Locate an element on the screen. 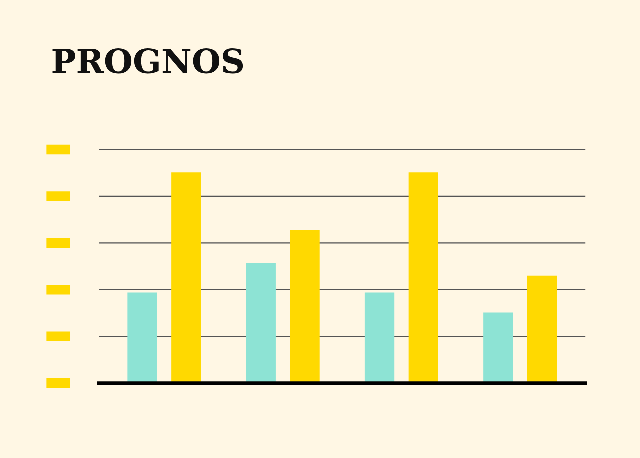 Image resolution: width=640 pixels, height=458 pixels. chart-title: PROGNOS is located at coordinates (148, 61).